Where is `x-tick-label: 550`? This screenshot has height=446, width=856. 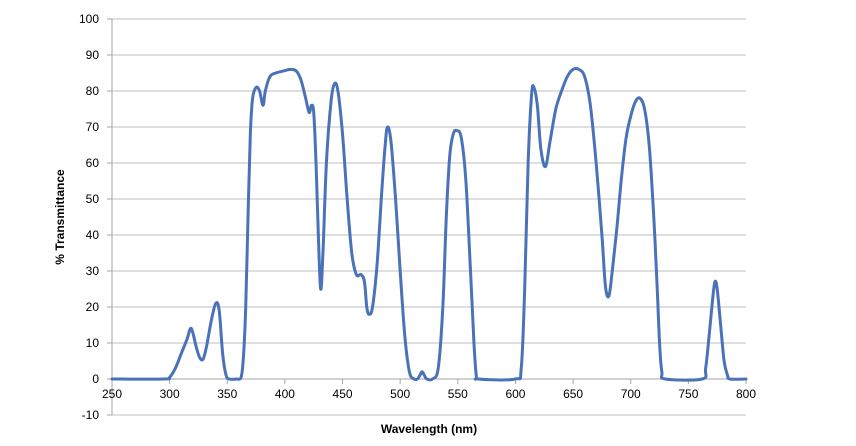
x-tick-label: 550 is located at coordinates (458, 394).